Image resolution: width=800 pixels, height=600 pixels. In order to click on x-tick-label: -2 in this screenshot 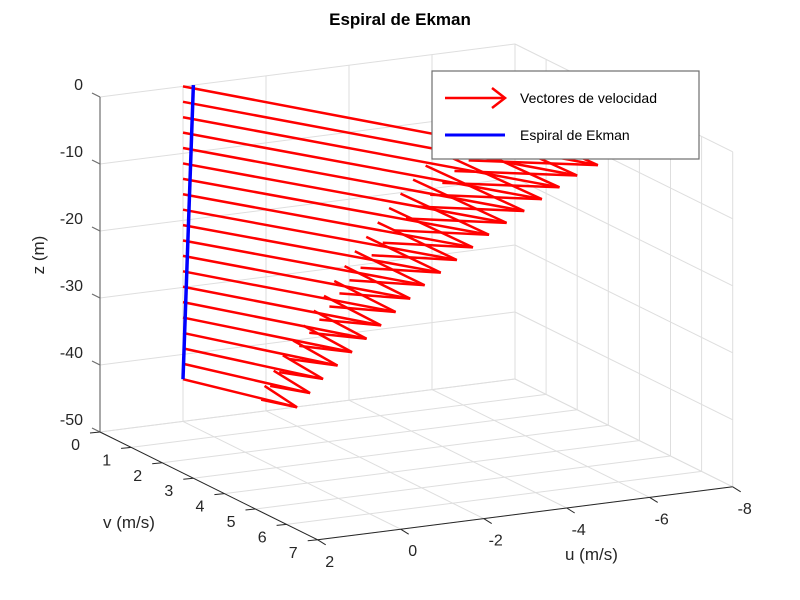, I will do `click(496, 541)`.